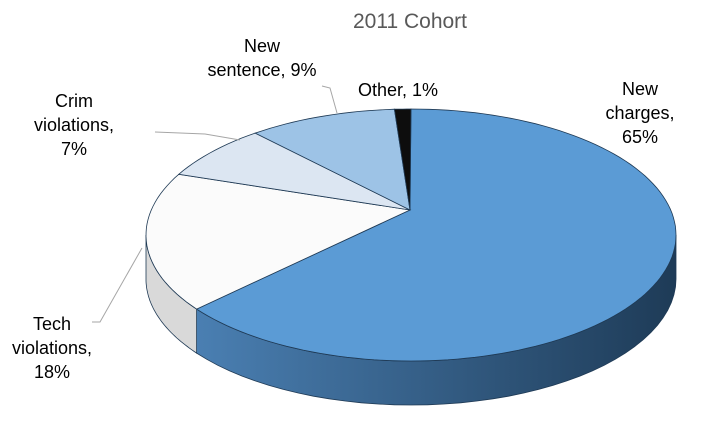  I want to click on data-label: Crim violations, 7%, so click(74, 125).